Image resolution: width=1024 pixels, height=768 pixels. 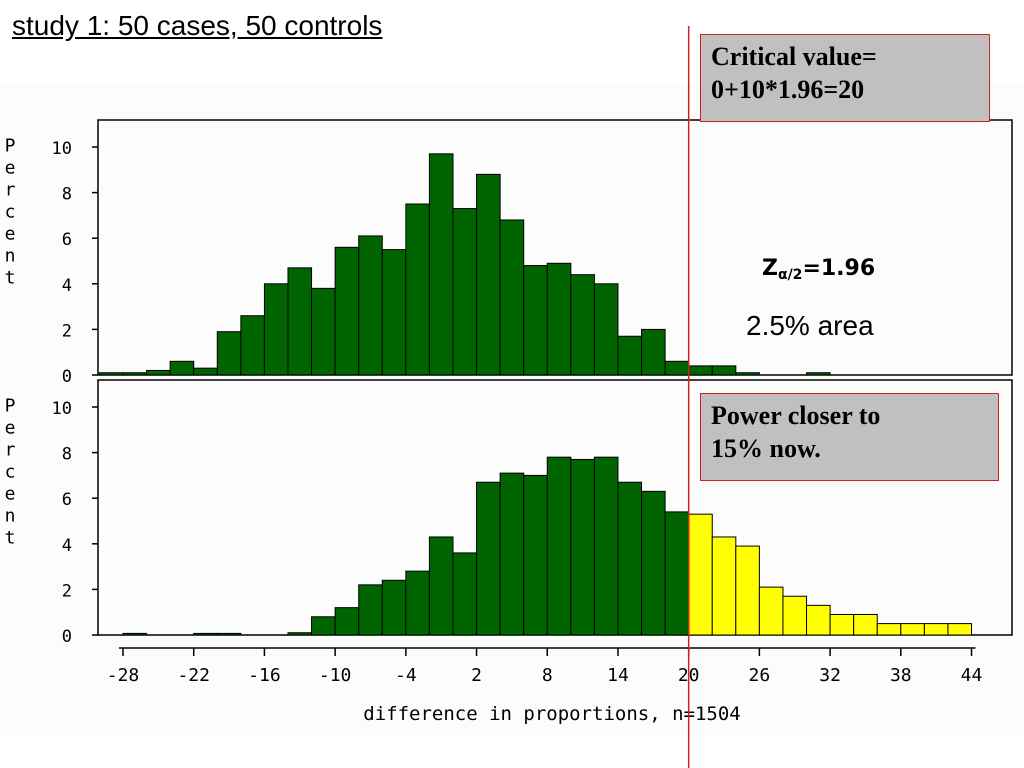 I want to click on power-line2: 15% now., so click(x=766, y=448).